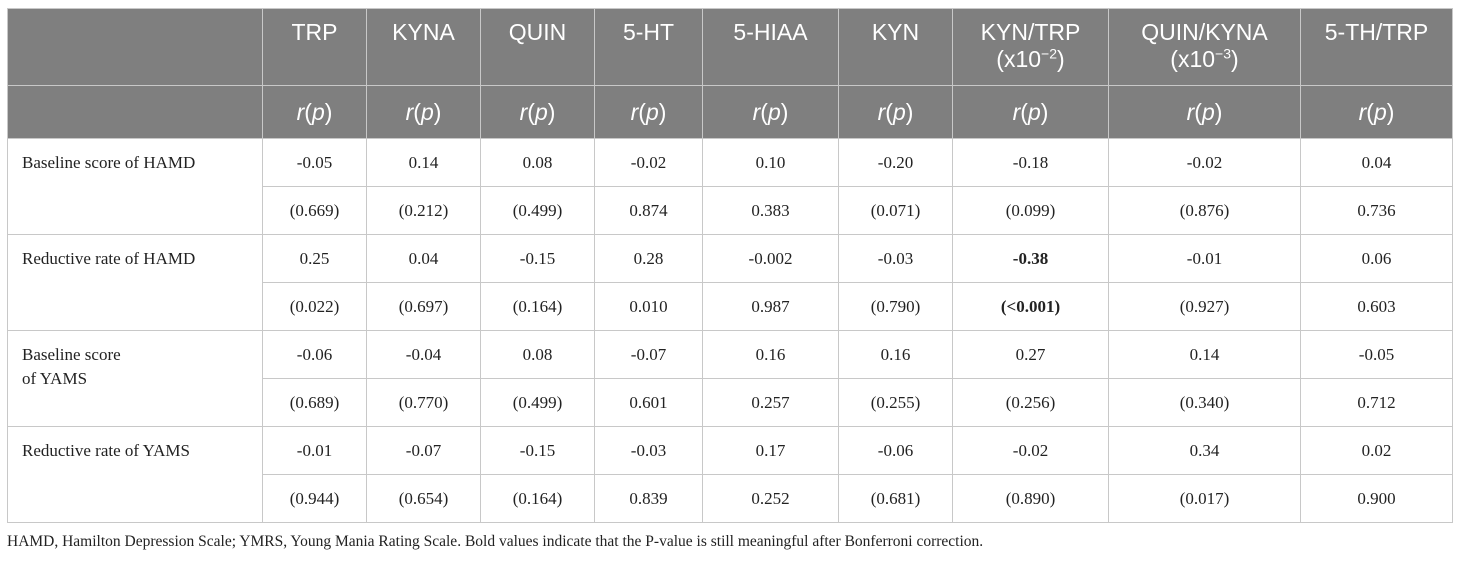 The image size is (1460, 561). Describe the element at coordinates (895, 210) in the screenshot. I see `p-value-cell: (0.071)` at that location.